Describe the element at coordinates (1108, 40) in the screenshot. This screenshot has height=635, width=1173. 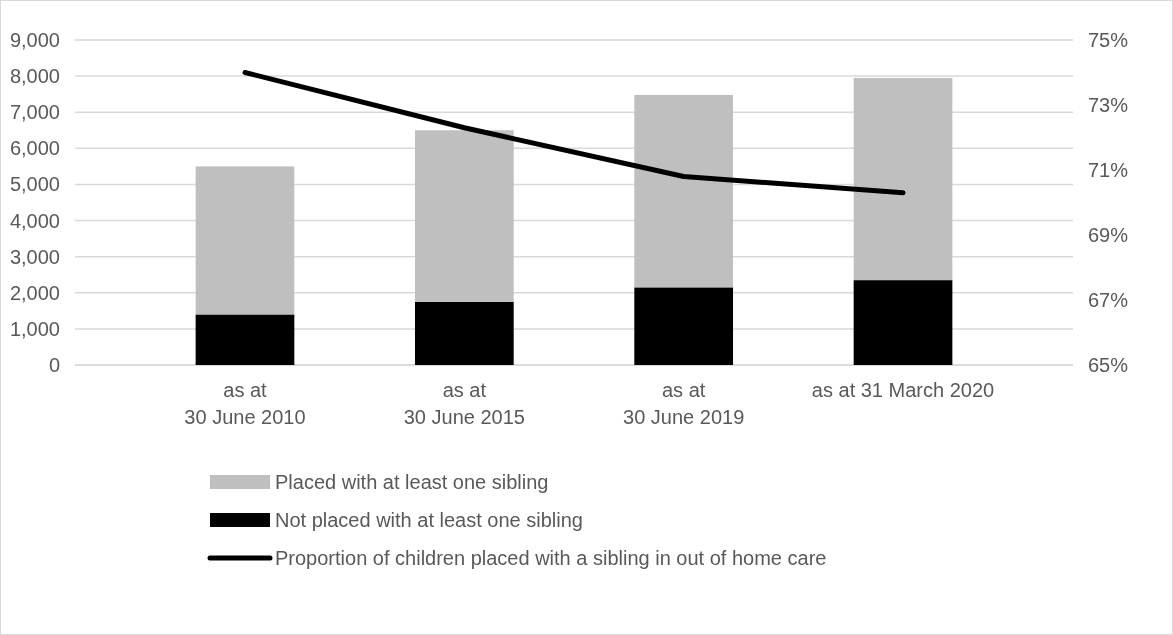
I see `y2-tick-label: 75%` at that location.